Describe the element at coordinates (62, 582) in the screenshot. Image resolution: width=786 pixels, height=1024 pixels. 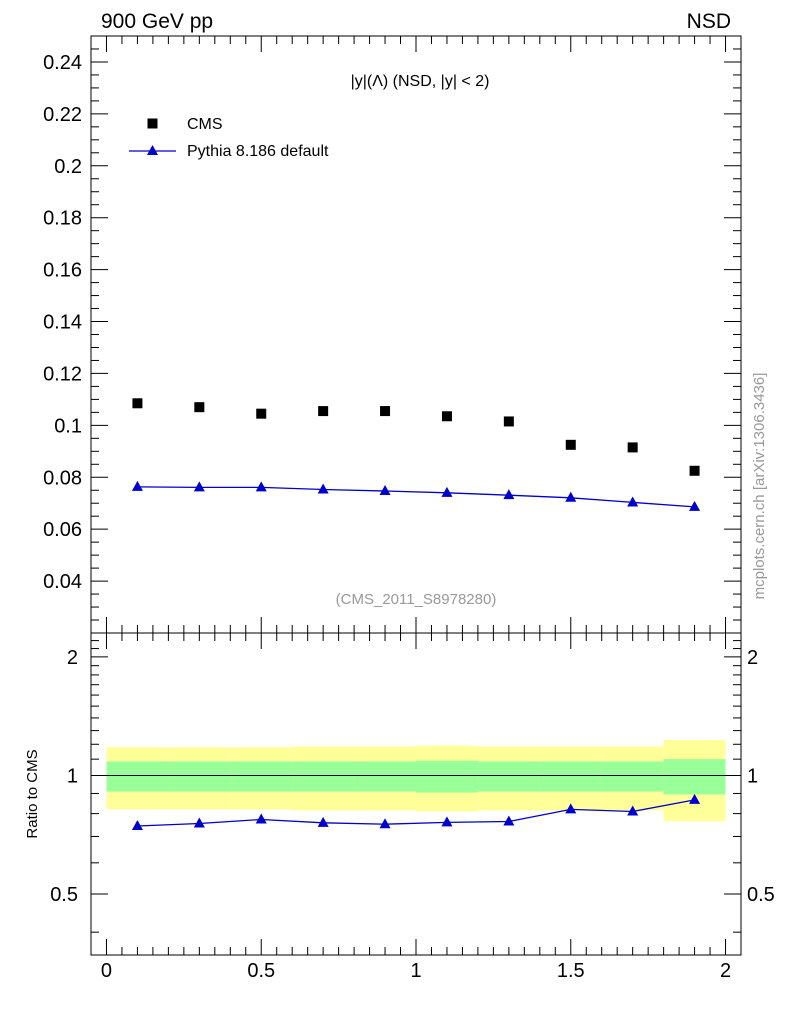
I see `main-y-tick-label: 0.04` at that location.